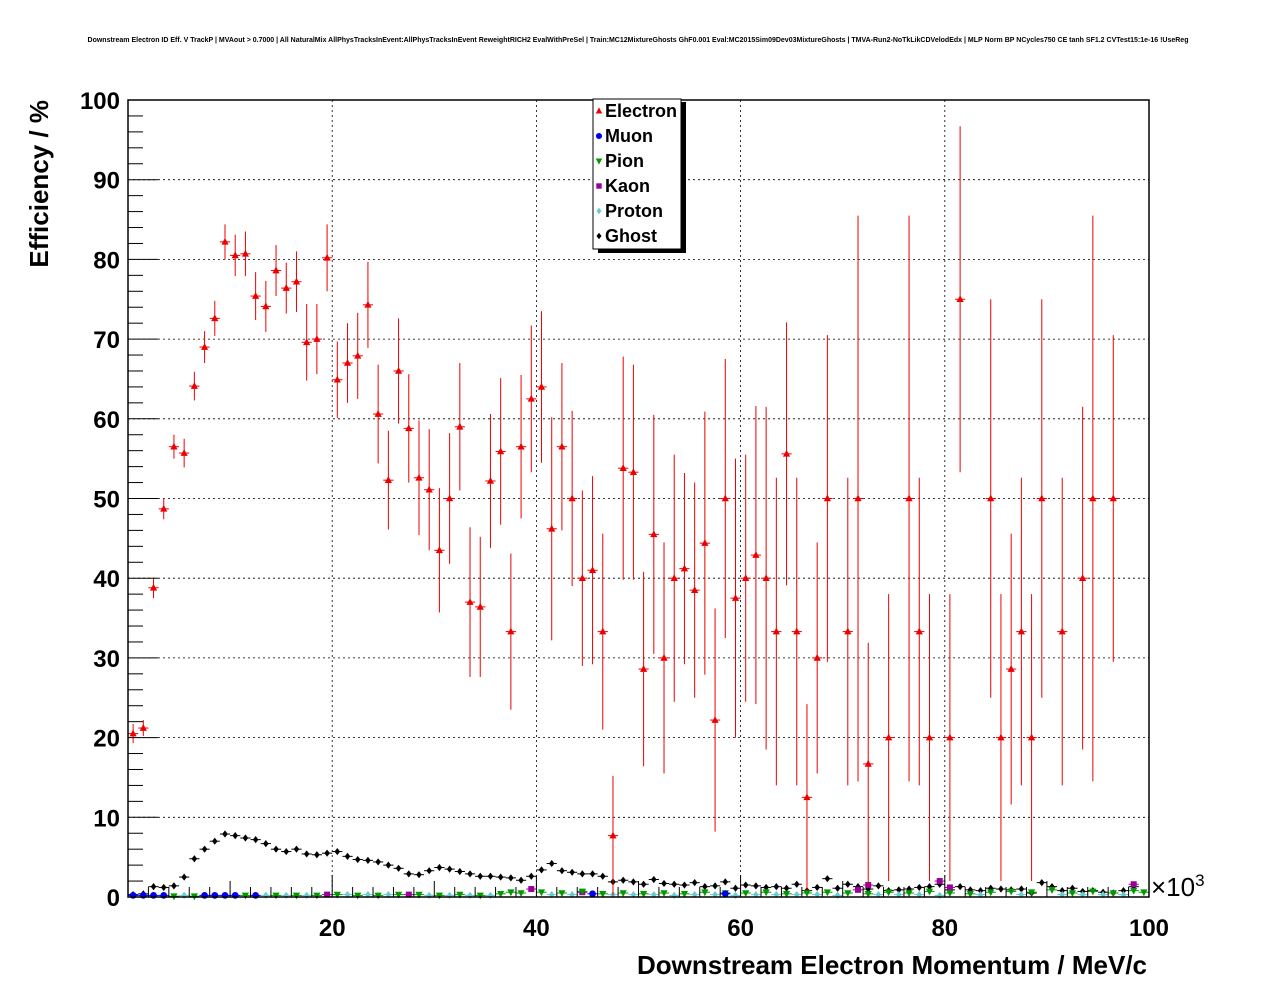  Describe the element at coordinates (1173, 887) in the screenshot. I see `x-multiplier-base: ×10` at that location.